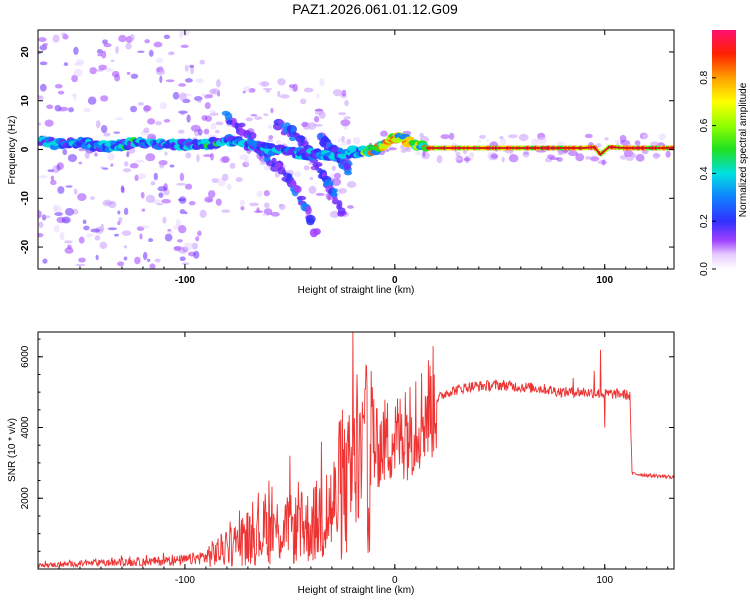  What do you see at coordinates (743, 149) in the screenshot?
I see `colorbar-label: Normalized spectral amplitude` at bounding box center [743, 149].